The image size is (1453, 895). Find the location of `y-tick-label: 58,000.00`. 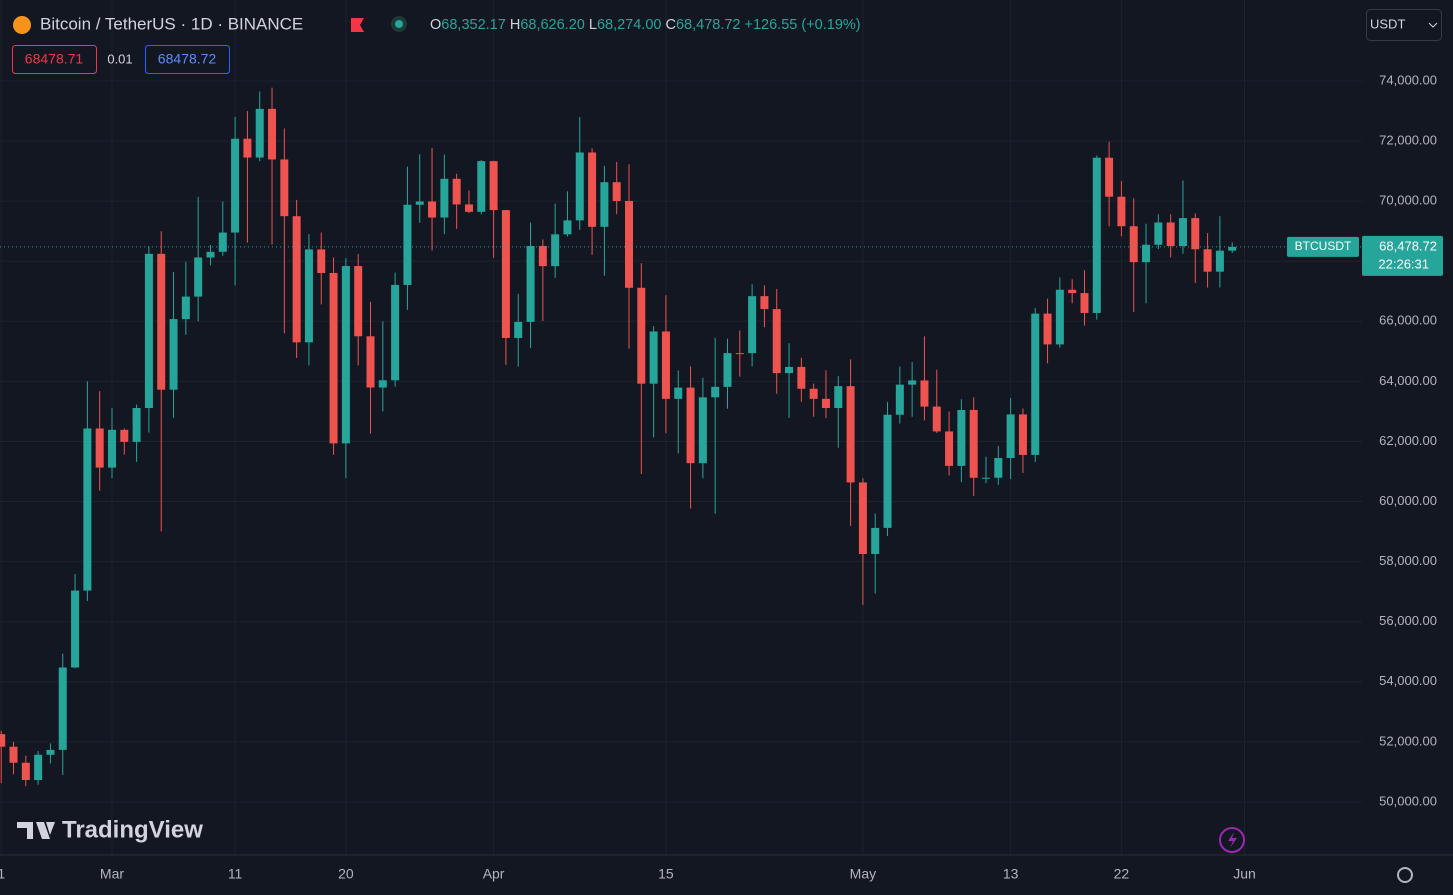

y-tick-label: 58,000.00 is located at coordinates (1408, 560).